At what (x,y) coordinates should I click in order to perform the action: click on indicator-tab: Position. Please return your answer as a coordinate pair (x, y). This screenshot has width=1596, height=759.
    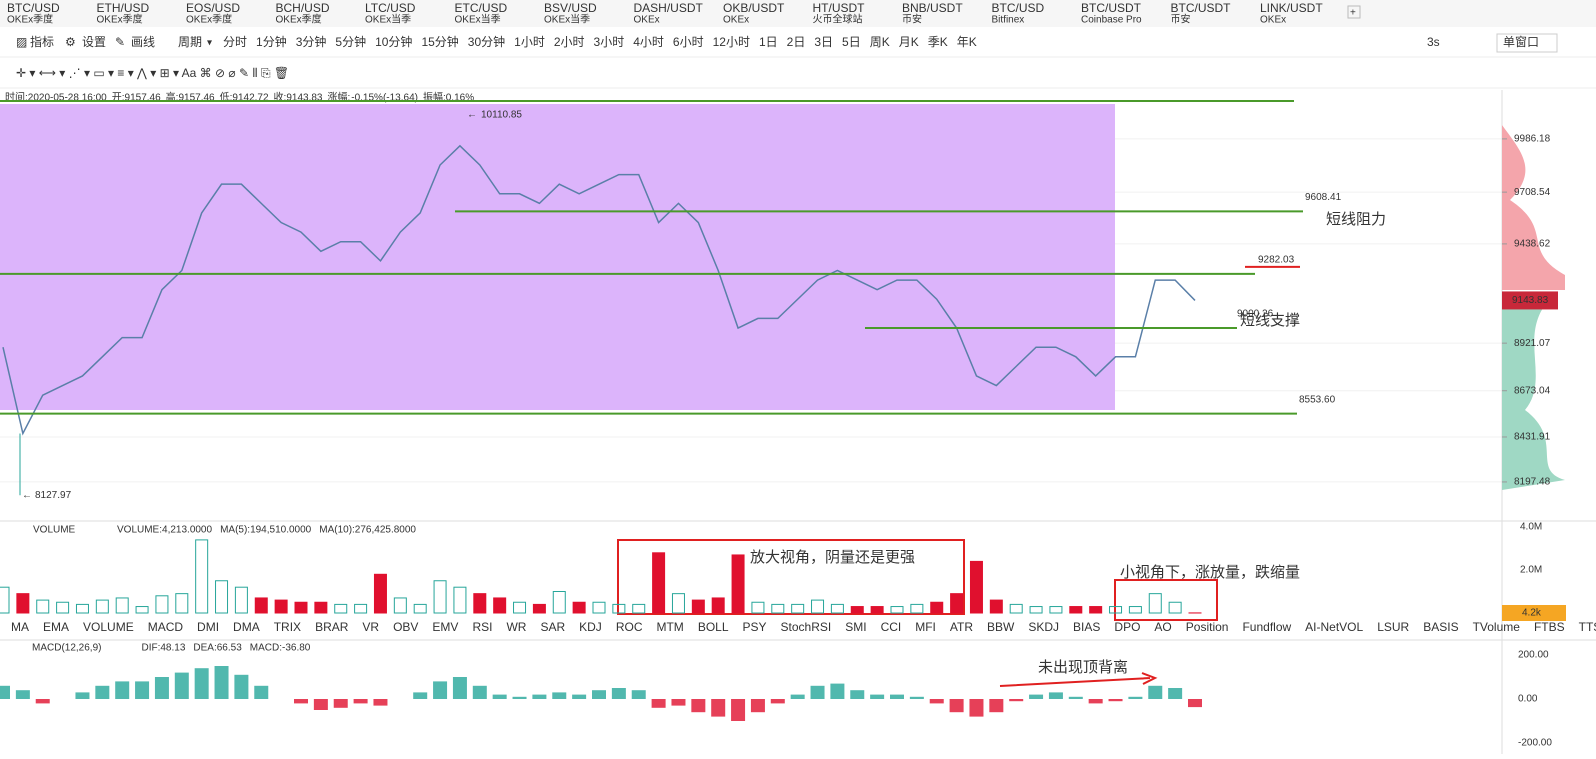
    Looking at the image, I should click on (1207, 627).